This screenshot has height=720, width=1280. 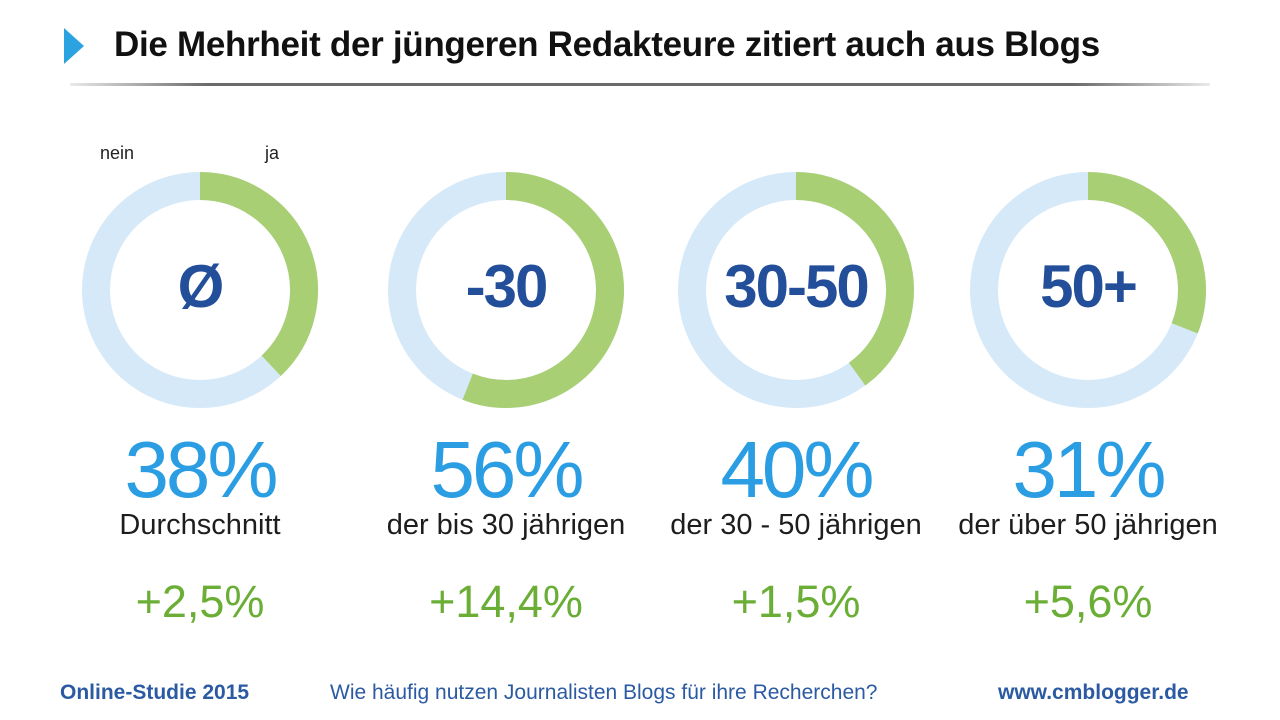 What do you see at coordinates (1089, 469) in the screenshot?
I see `percent-value: 31%` at bounding box center [1089, 469].